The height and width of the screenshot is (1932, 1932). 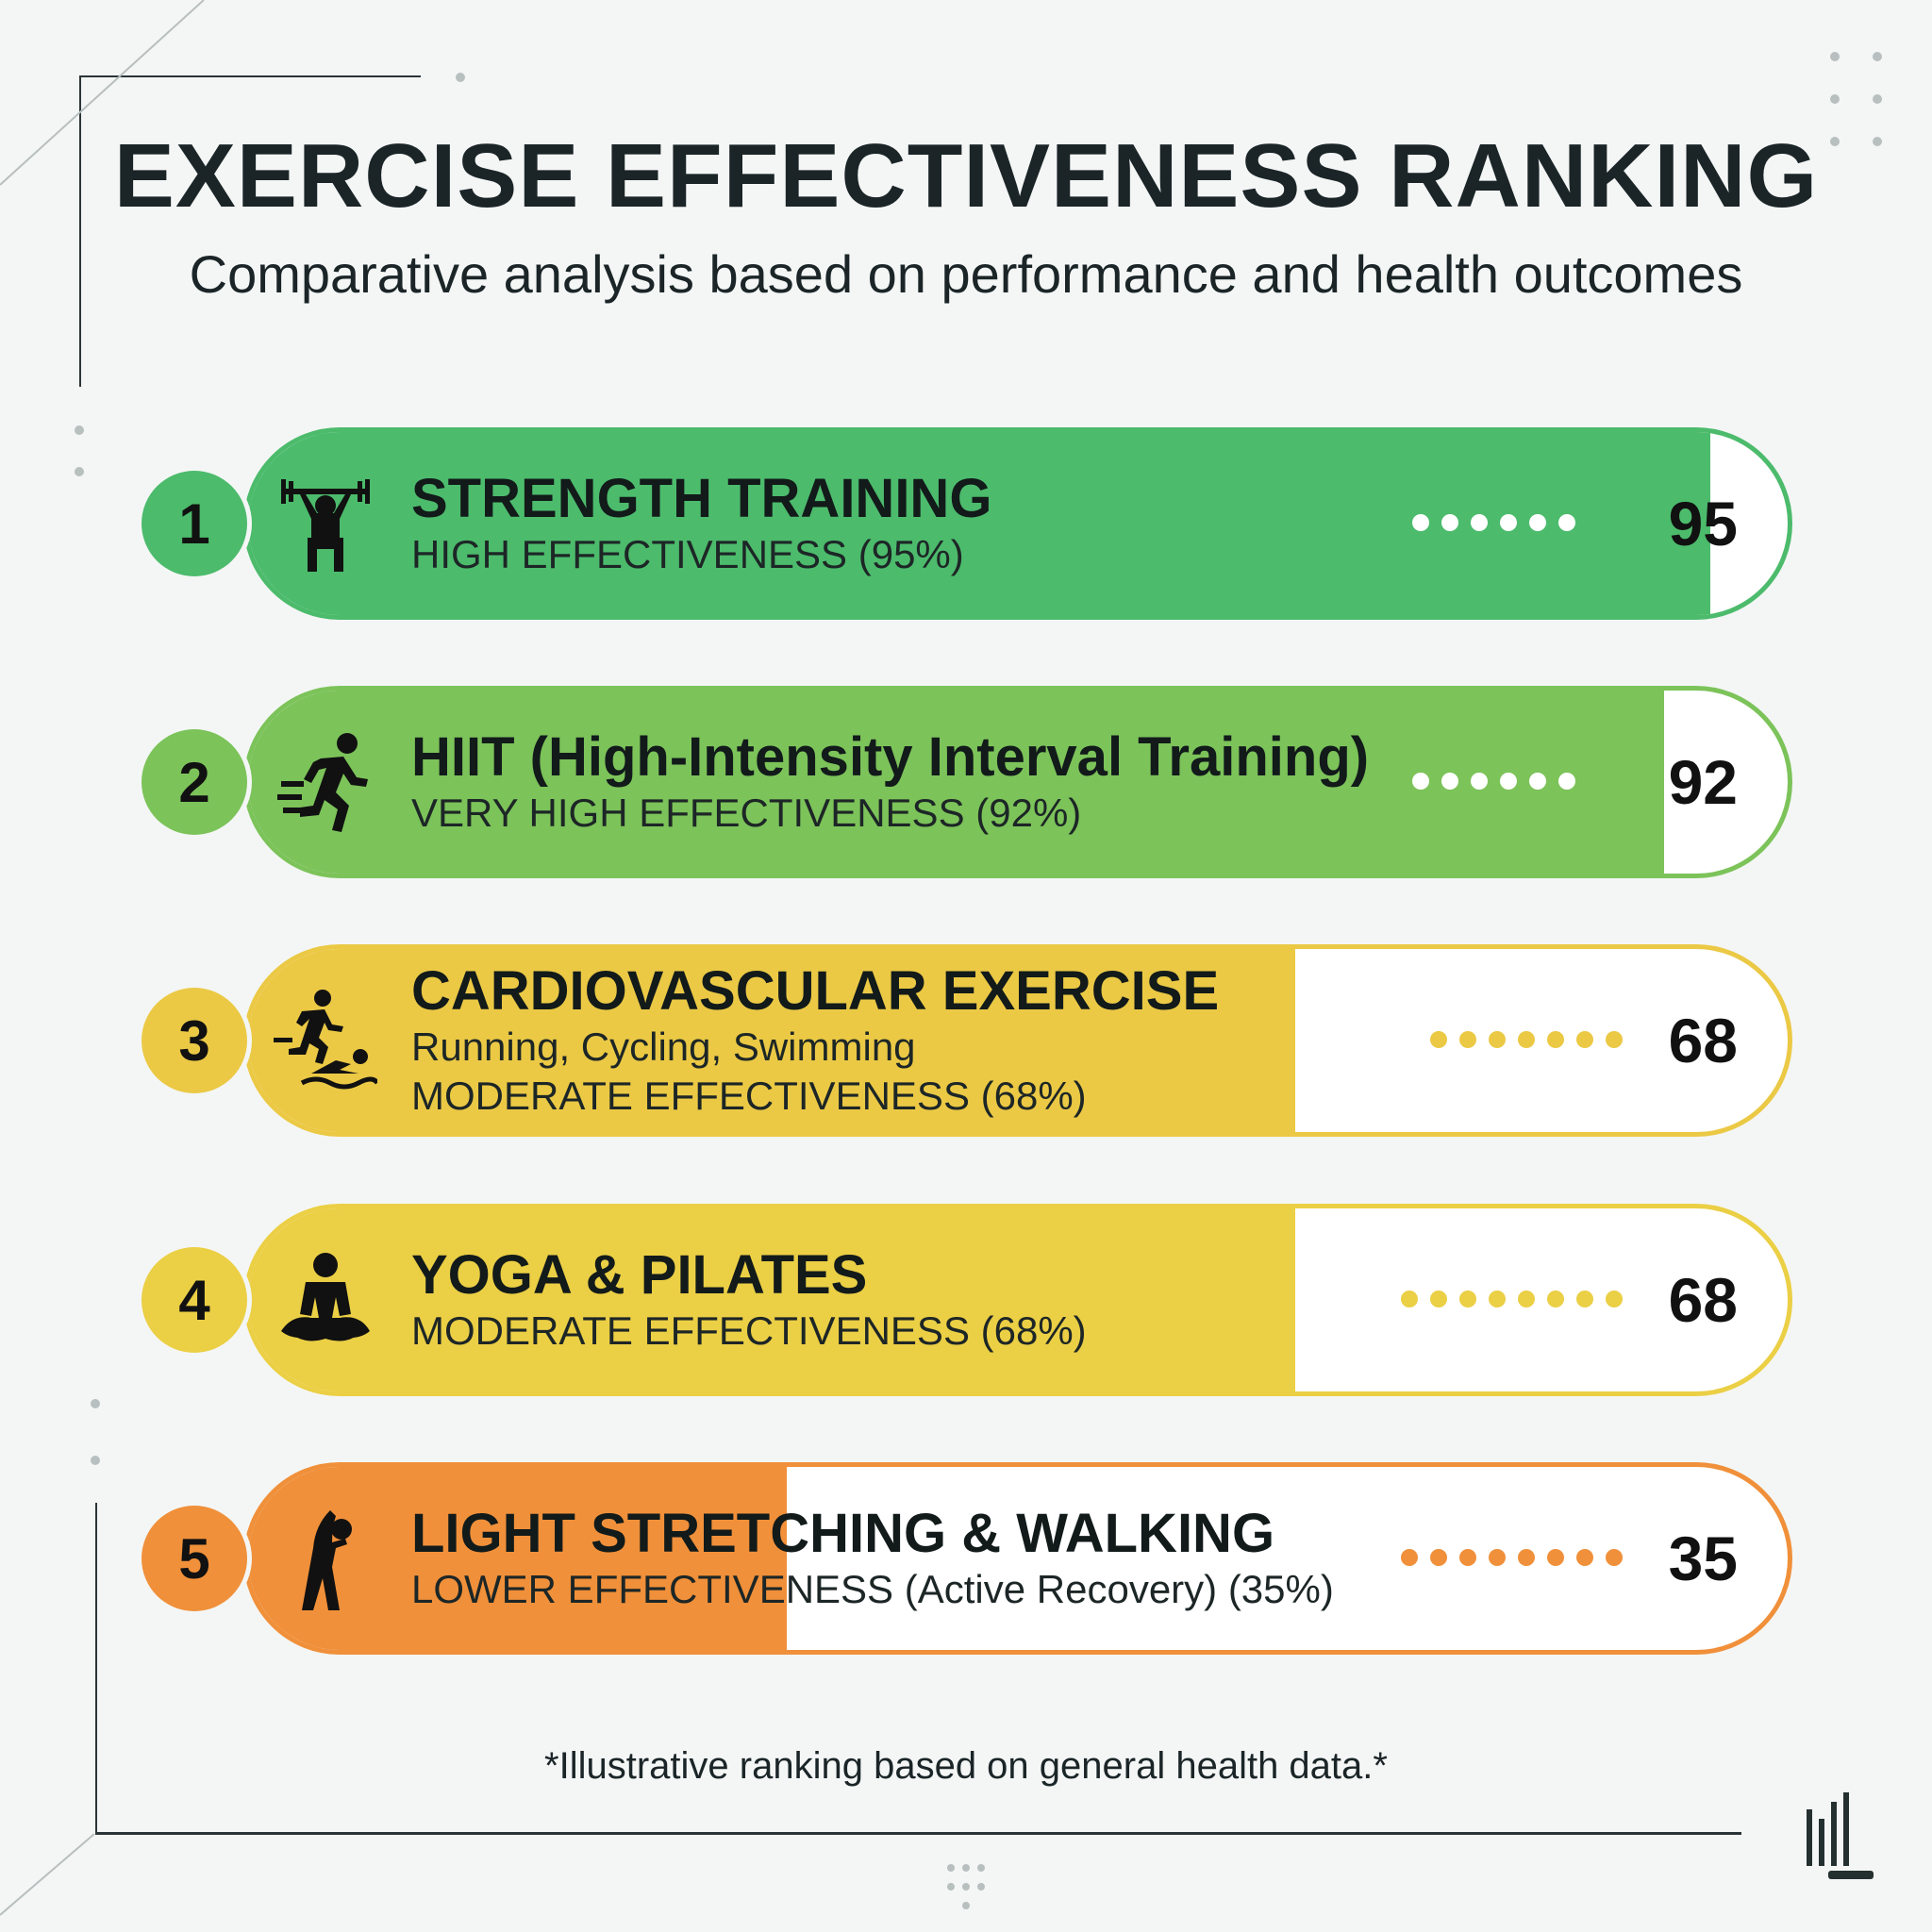 I want to click on row-description: Running, Cycling, Swimming, so click(x=664, y=1047).